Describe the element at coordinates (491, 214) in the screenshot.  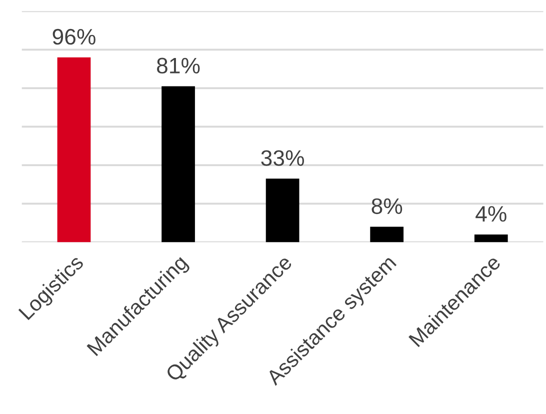
I see `data-label: 4%` at that location.